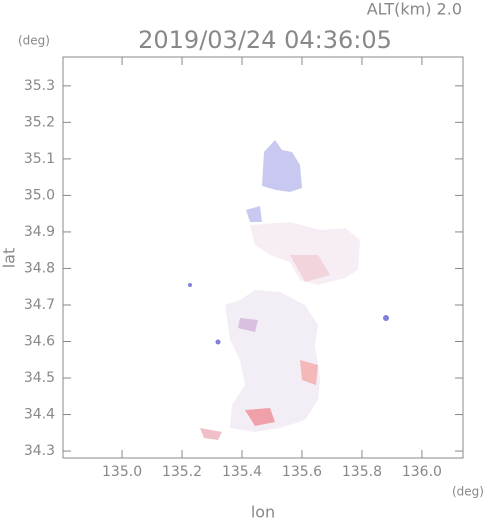 The width and height of the screenshot is (491, 521). I want to click on y-tick-label: 35.0, so click(39, 195).